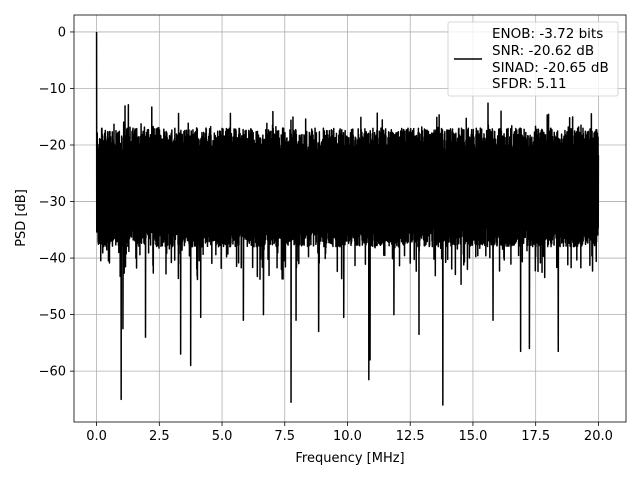  I want to click on x-tick-label: 7.5, so click(284, 436).